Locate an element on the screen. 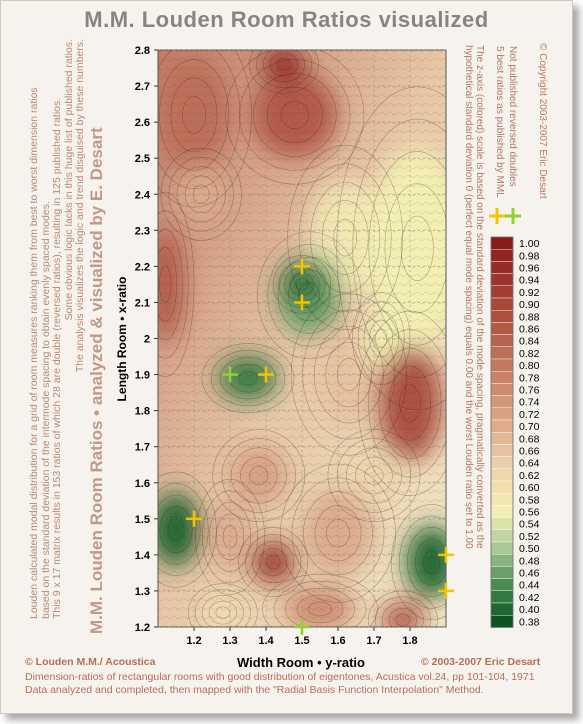  colorbar-label-25: 0.50 is located at coordinates (529, 549).